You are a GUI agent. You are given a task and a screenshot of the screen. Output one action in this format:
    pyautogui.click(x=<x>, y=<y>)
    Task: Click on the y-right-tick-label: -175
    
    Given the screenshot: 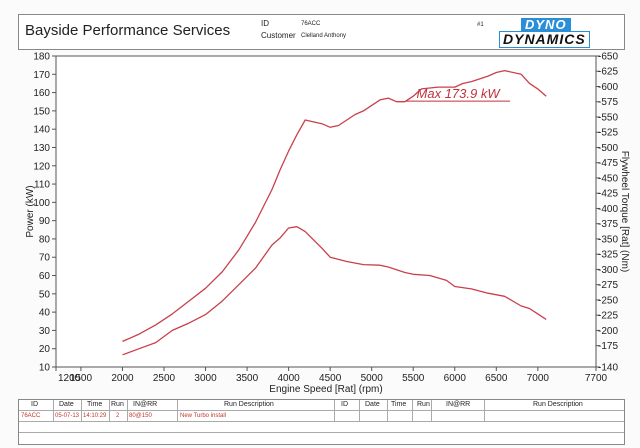 What is the action you would take?
    pyautogui.click(x=608, y=346)
    